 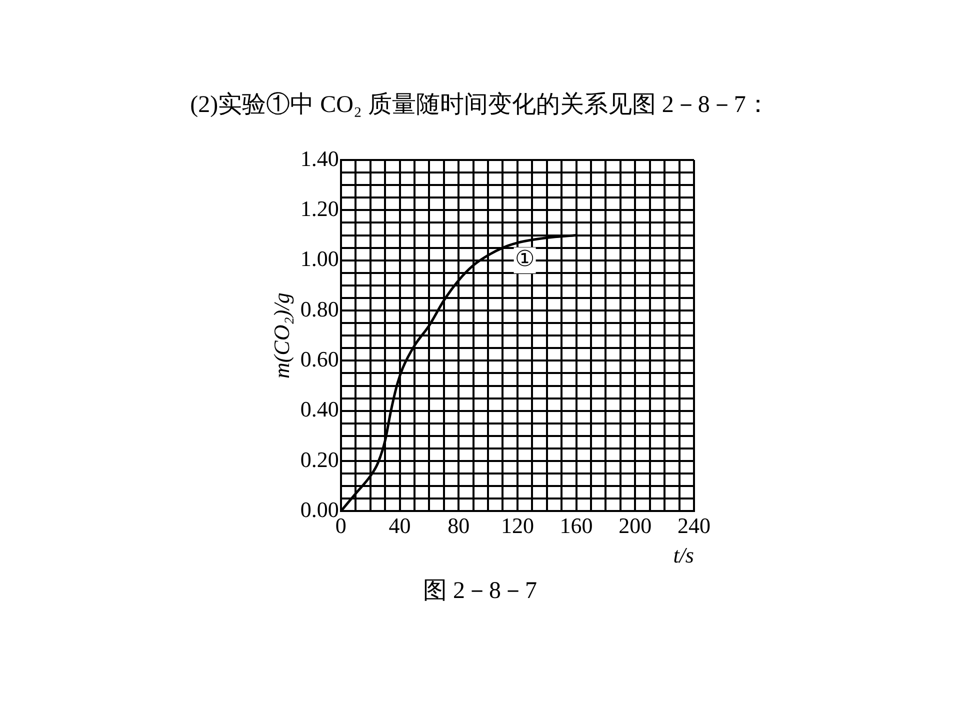 What do you see at coordinates (459, 525) in the screenshot?
I see `x-tick-label: 80` at bounding box center [459, 525].